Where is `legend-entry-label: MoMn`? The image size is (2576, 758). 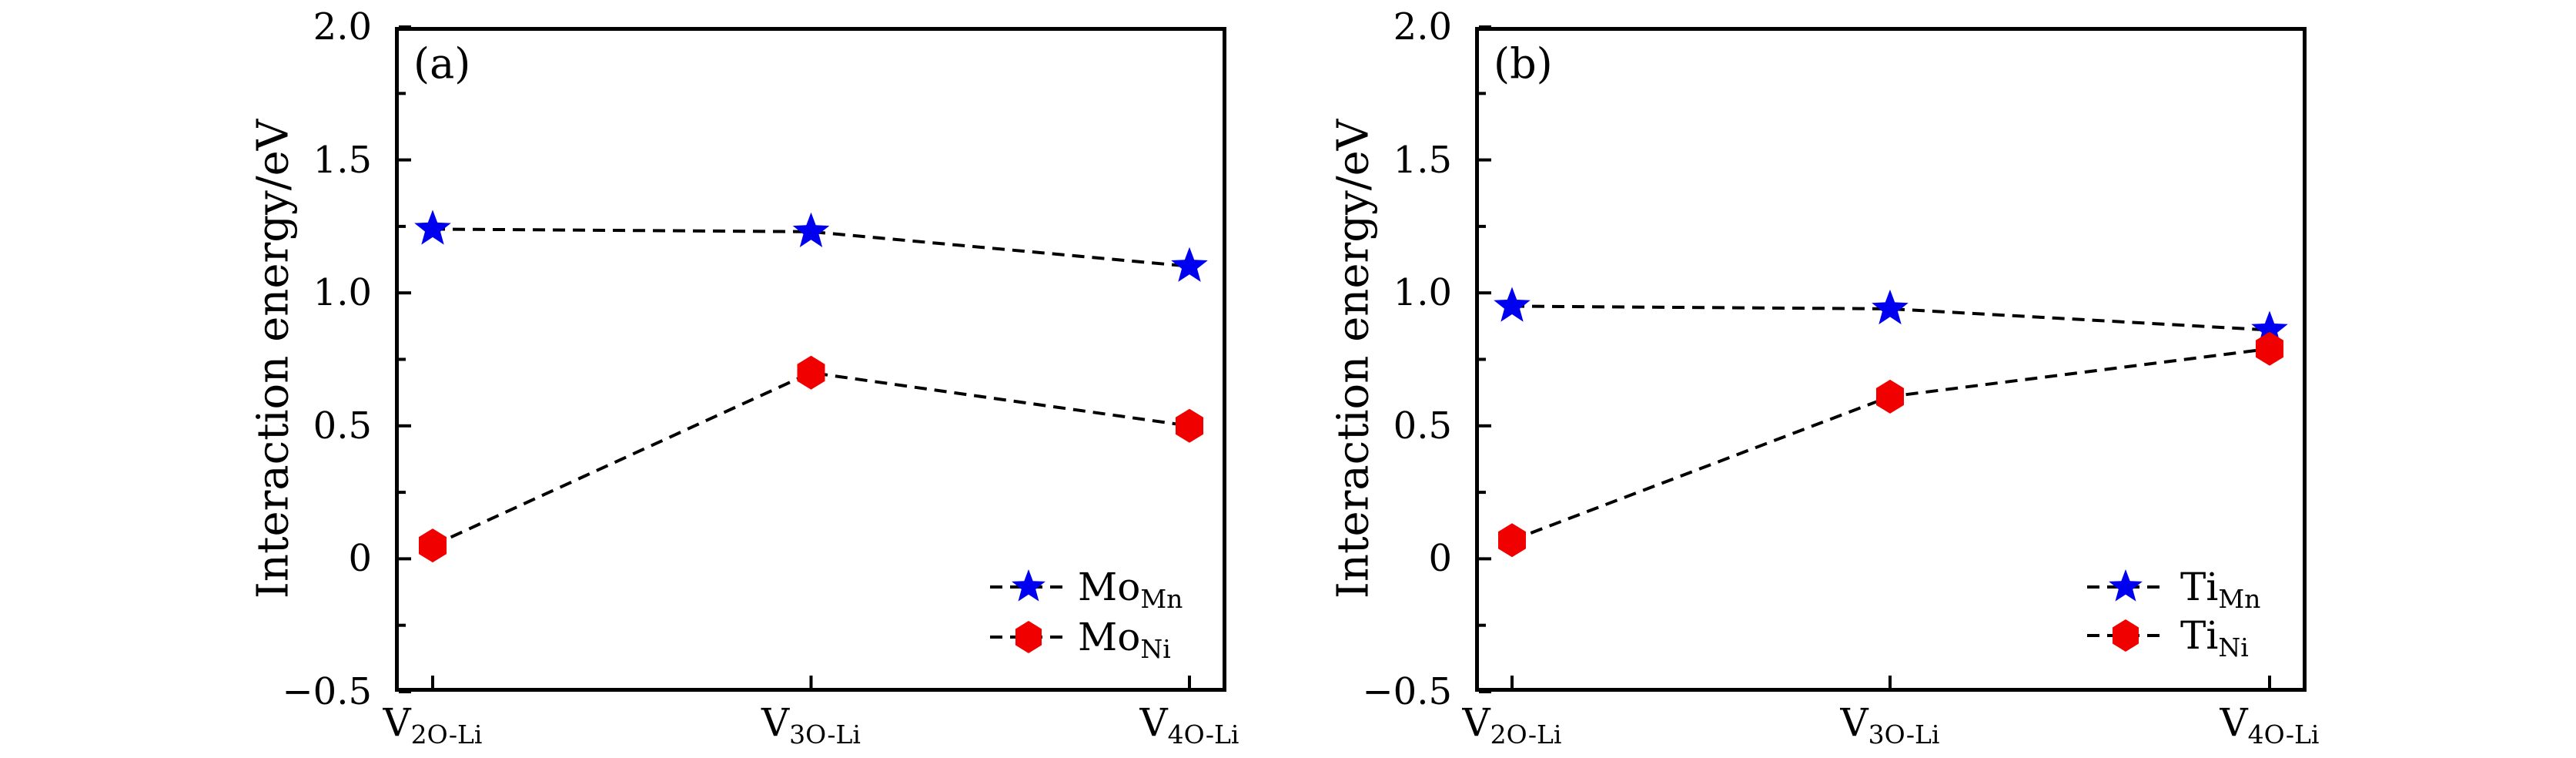 legend-entry-label: MoMn is located at coordinates (1130, 588).